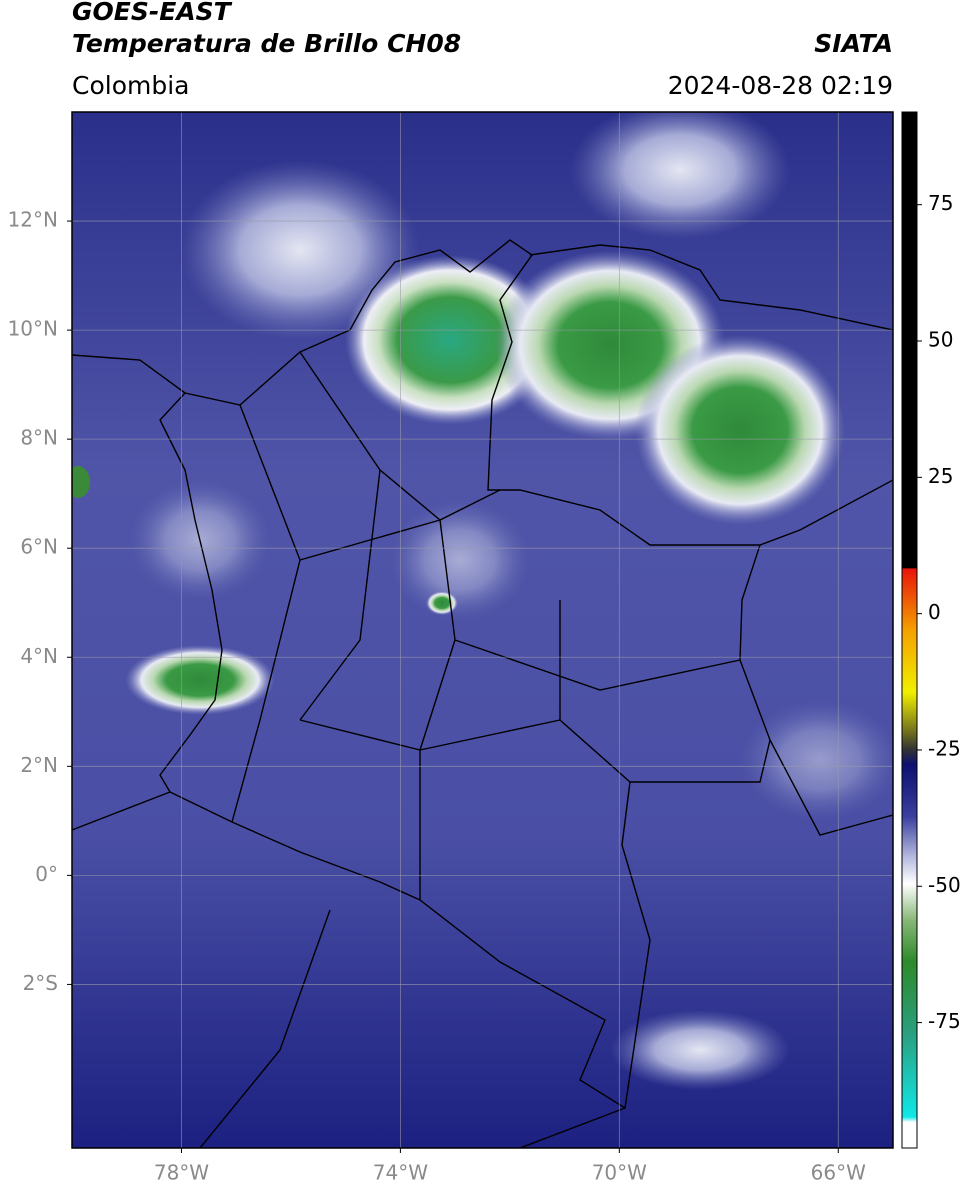  Describe the element at coordinates (944, 885) in the screenshot. I see `colorbar-tick-label: -50` at that location.